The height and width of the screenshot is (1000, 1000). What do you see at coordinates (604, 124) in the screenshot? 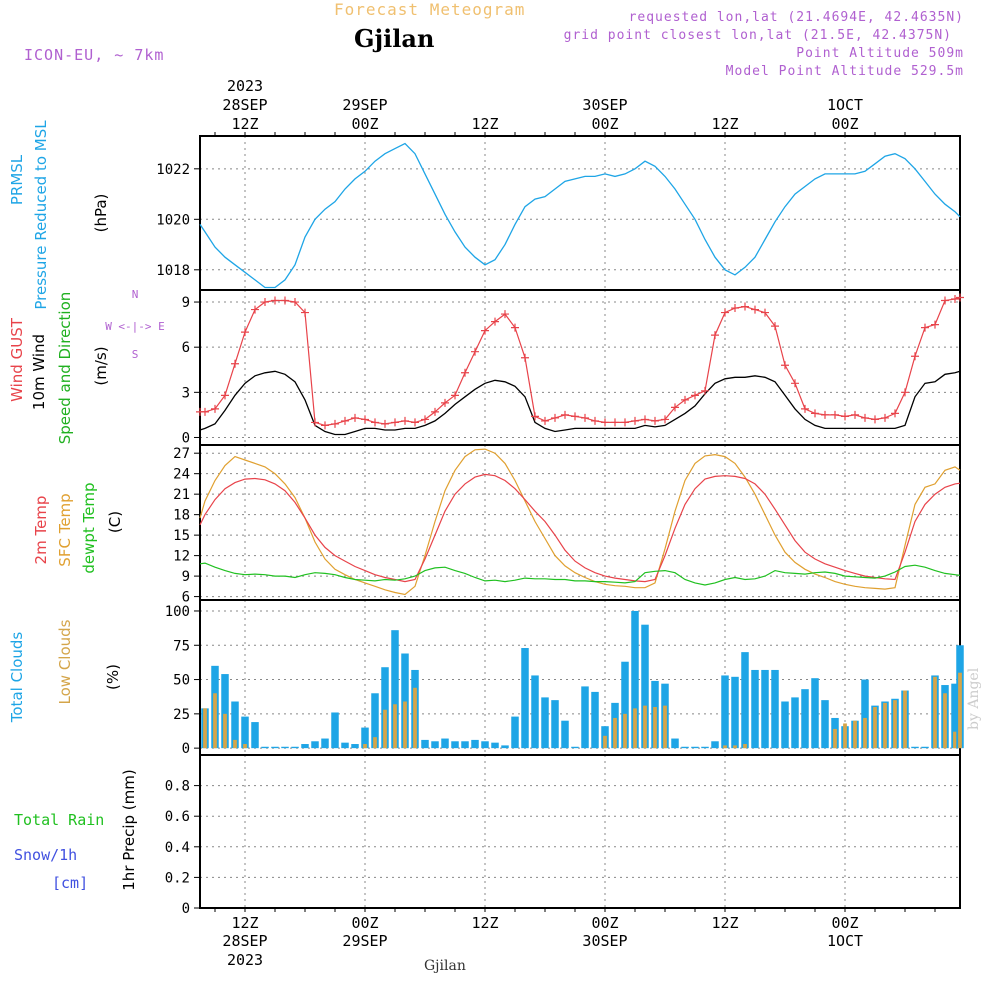
I see `top-time-label-3: 00Z` at bounding box center [604, 124].